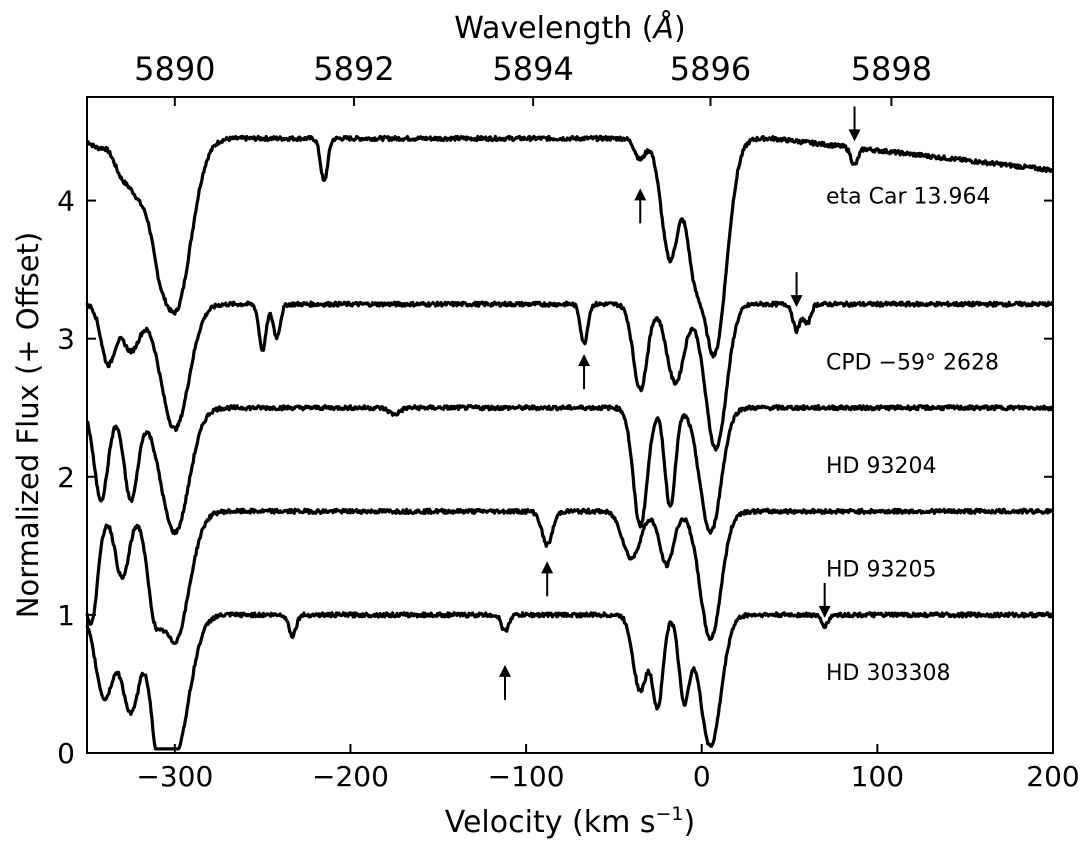 This screenshot has height=845, width=1088. Describe the element at coordinates (66, 615) in the screenshot. I see `y-tick-label: 1` at that location.